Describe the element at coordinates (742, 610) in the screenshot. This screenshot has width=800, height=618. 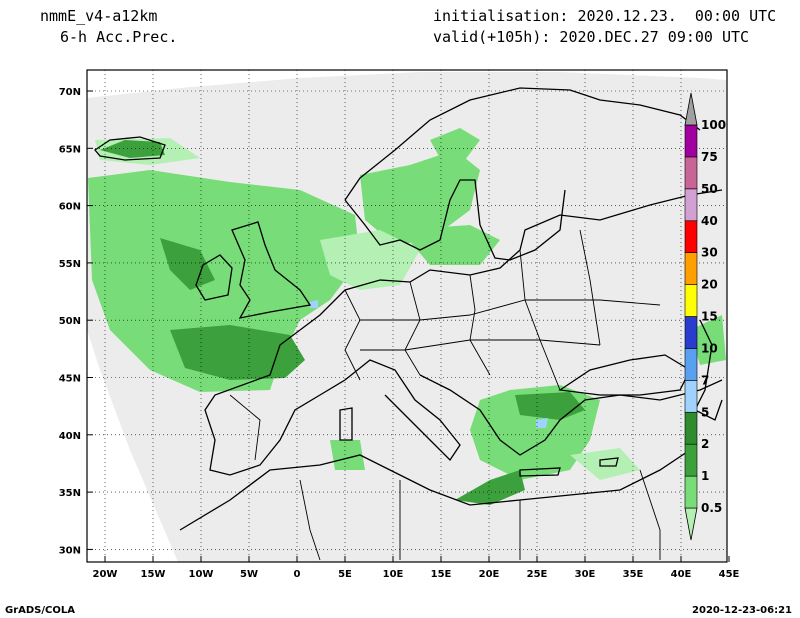
I see `render-timestamp: 2020-12-23-06:21` at that location.